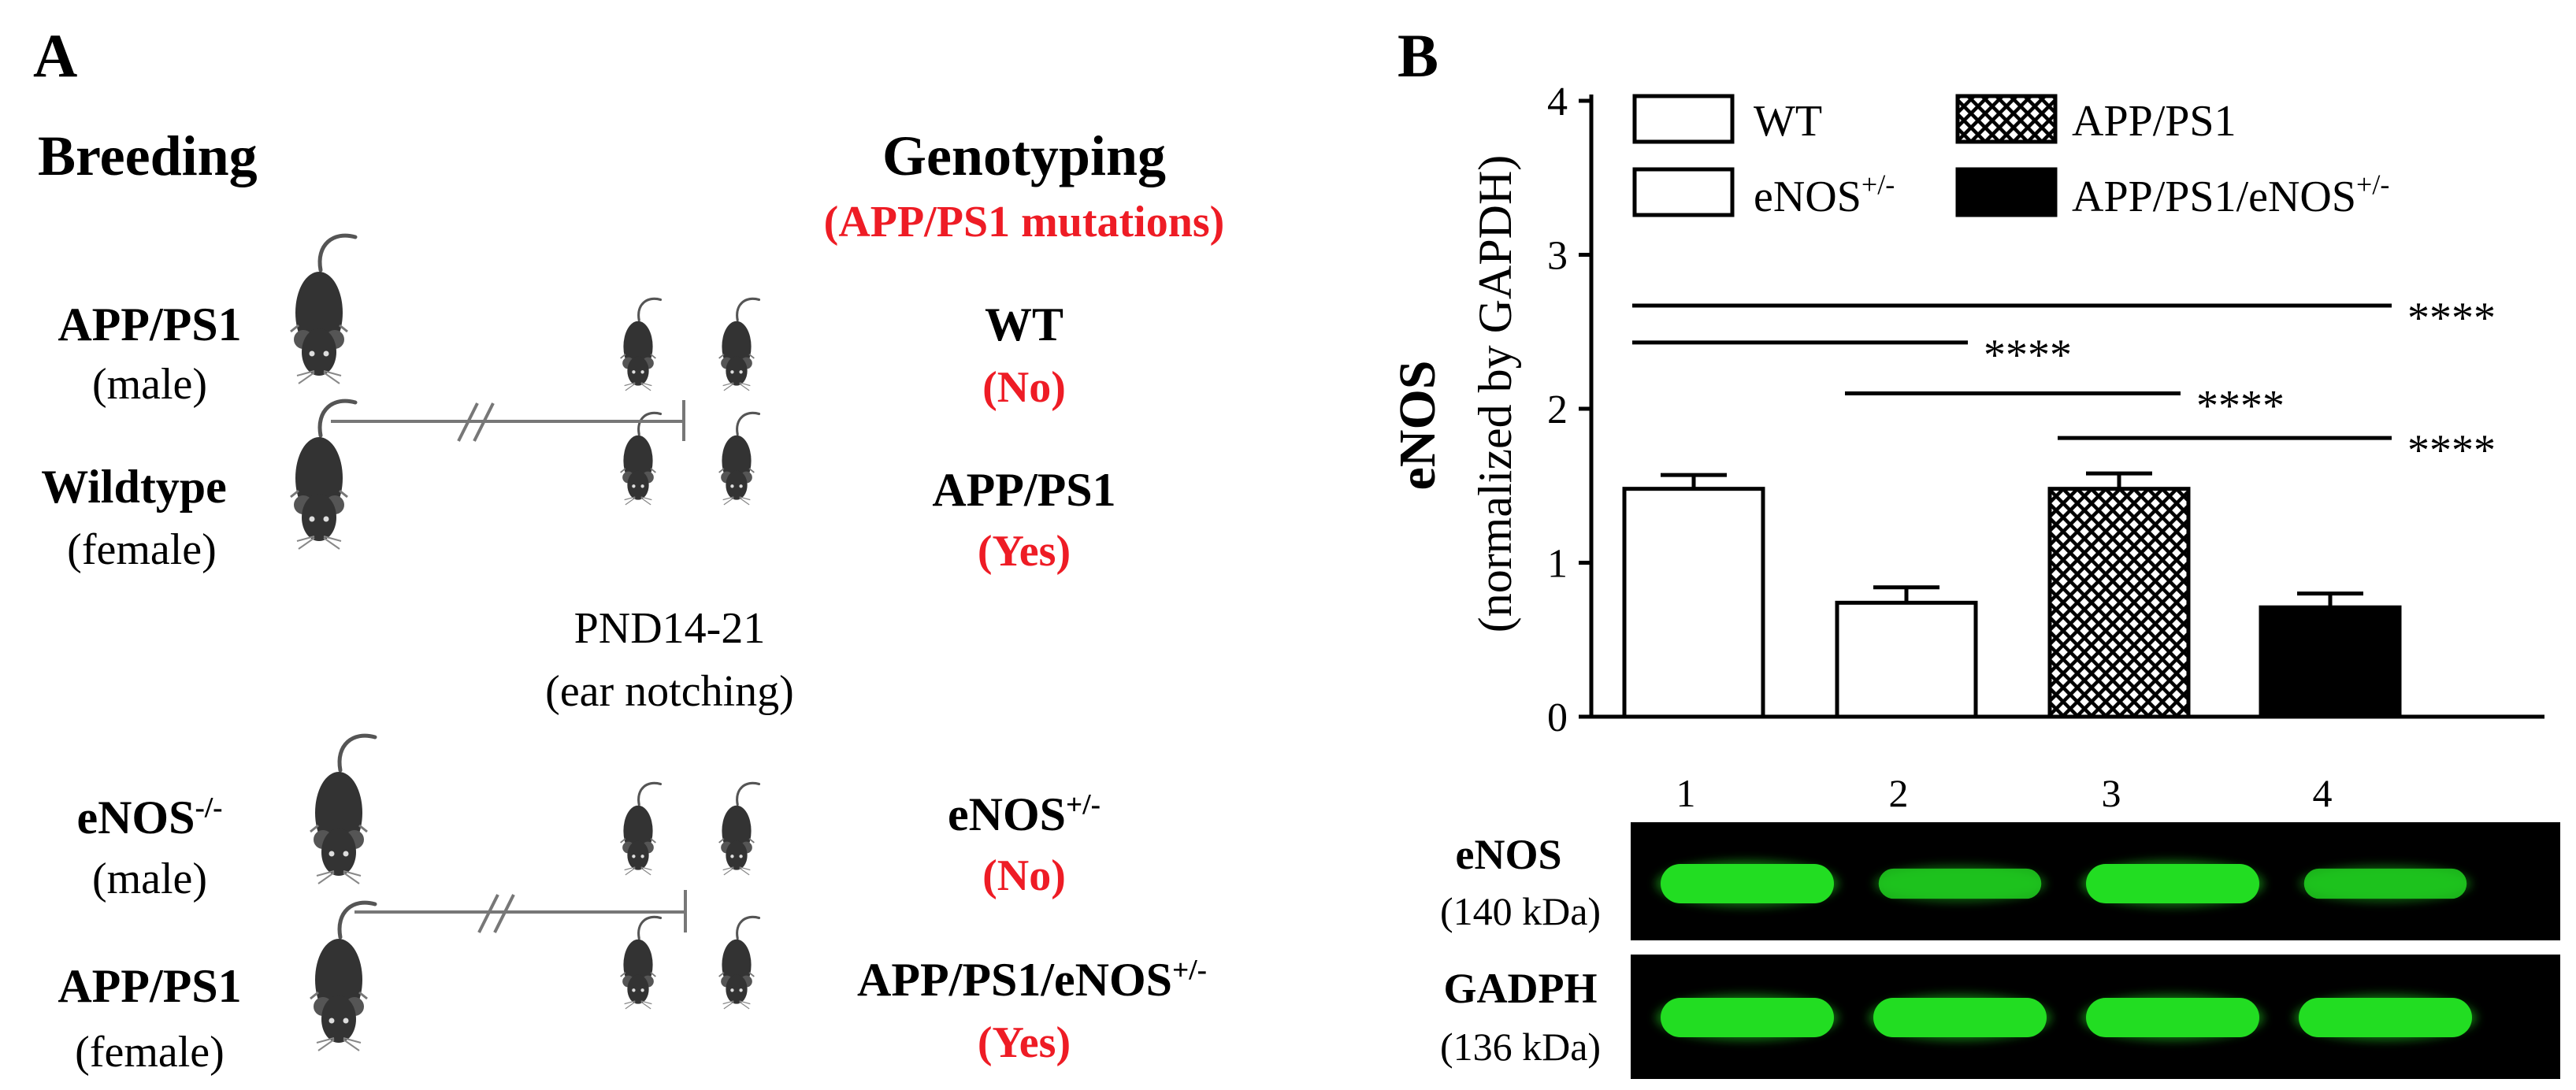 This screenshot has width=2576, height=1090. I want to click on panel-b-label: B, so click(1418, 55).